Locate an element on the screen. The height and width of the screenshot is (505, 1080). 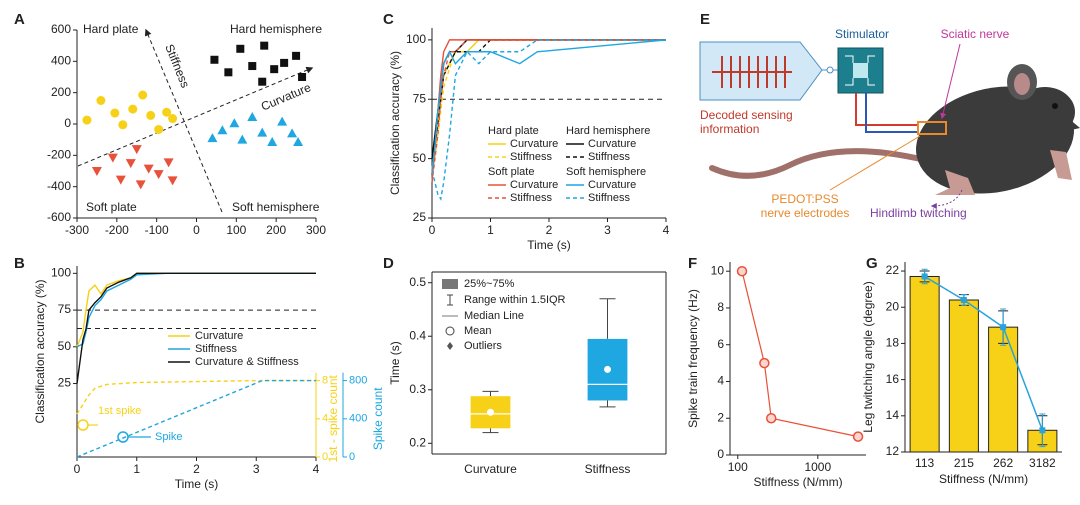
y-tick-label: 0.3 is located at coordinates (417, 389).